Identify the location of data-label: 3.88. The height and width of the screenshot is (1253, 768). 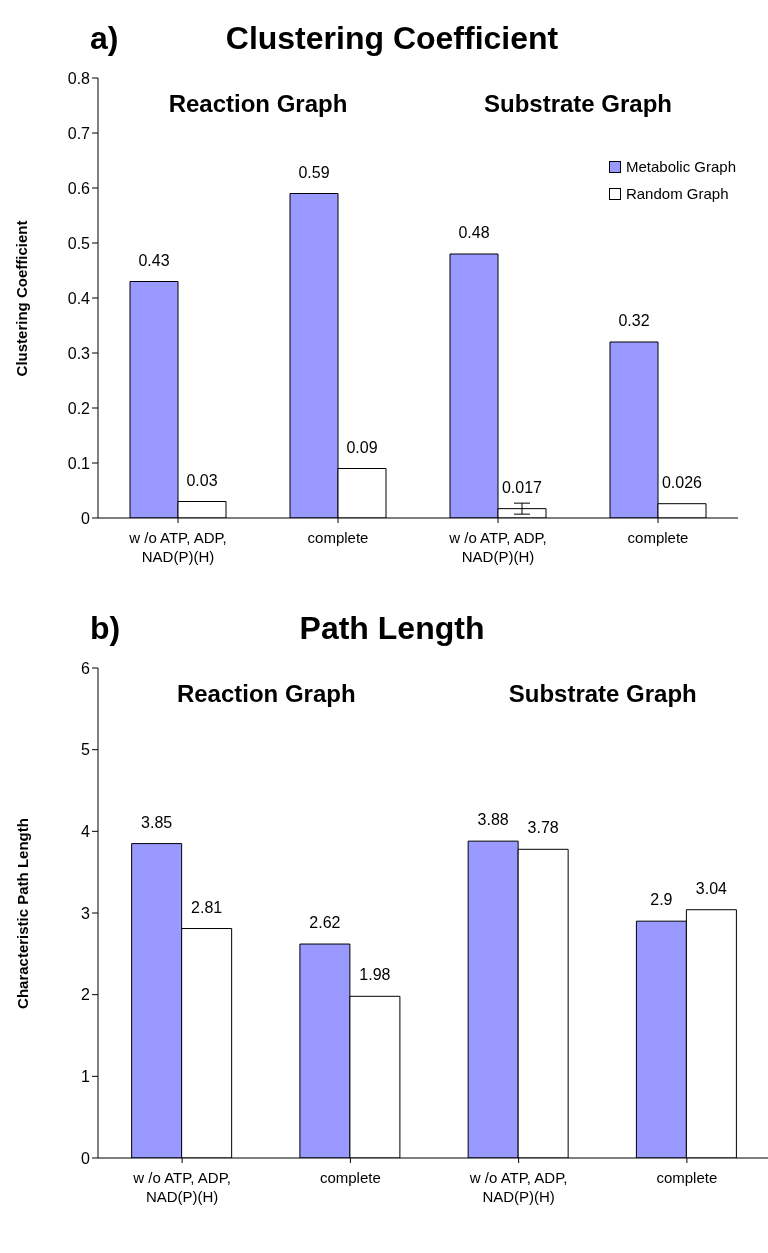
(493, 820).